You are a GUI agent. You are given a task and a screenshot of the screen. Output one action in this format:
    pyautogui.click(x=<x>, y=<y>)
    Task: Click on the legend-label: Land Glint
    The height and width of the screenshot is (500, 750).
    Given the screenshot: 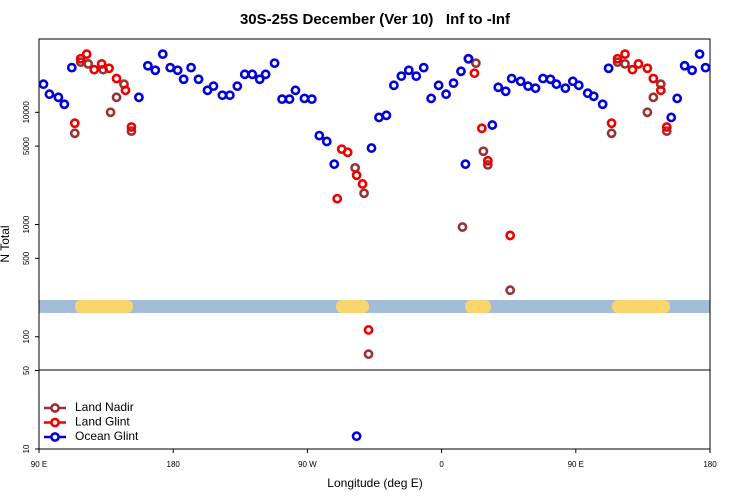 What is the action you would take?
    pyautogui.click(x=102, y=422)
    